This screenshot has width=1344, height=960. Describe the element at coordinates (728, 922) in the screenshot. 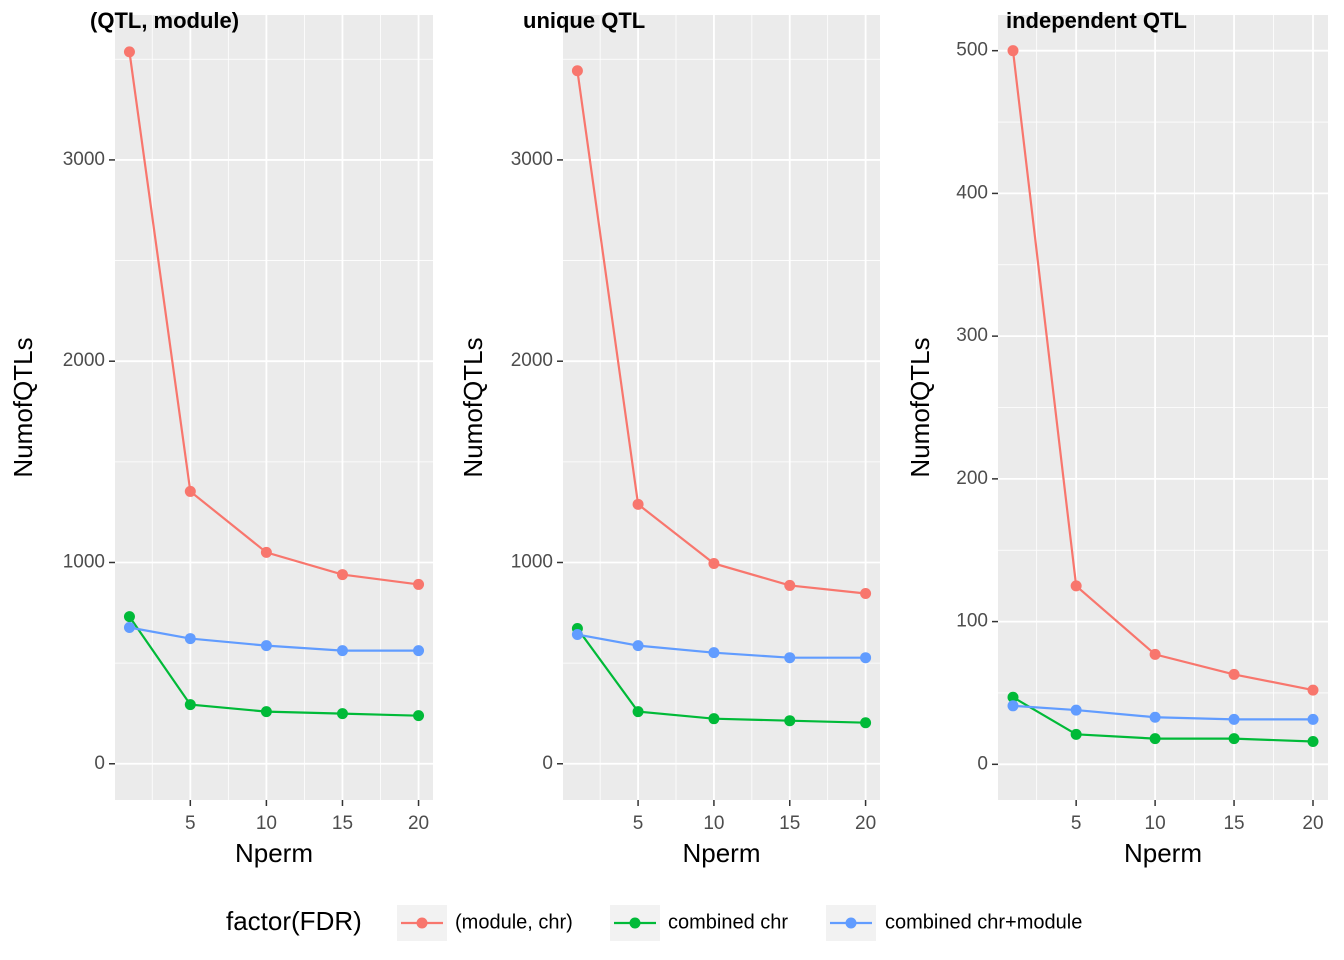

I see `legend-label: combined chr` at that location.